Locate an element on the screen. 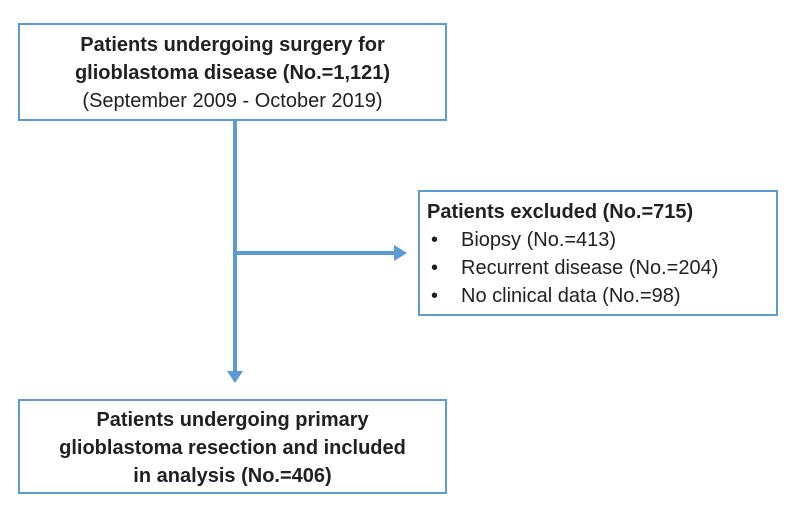  excluded-box-title: Patients excluded (No.=715) is located at coordinates (560, 212).